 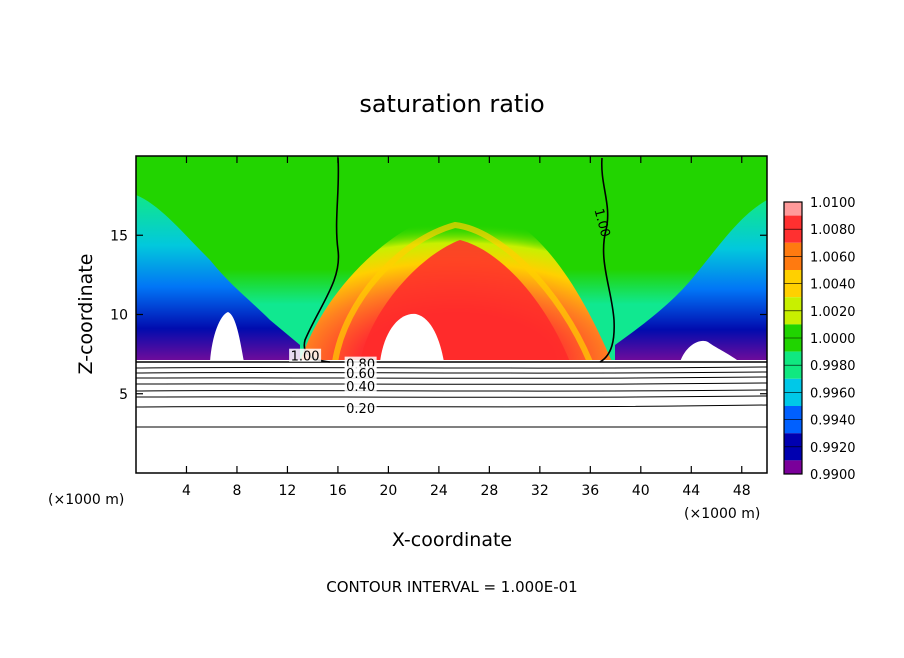 I want to click on x-tick-label: 36, so click(x=590, y=491).